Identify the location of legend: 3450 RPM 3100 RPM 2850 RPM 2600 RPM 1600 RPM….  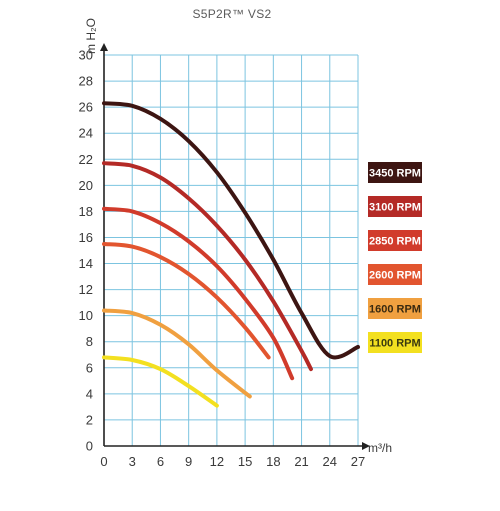
(395, 257).